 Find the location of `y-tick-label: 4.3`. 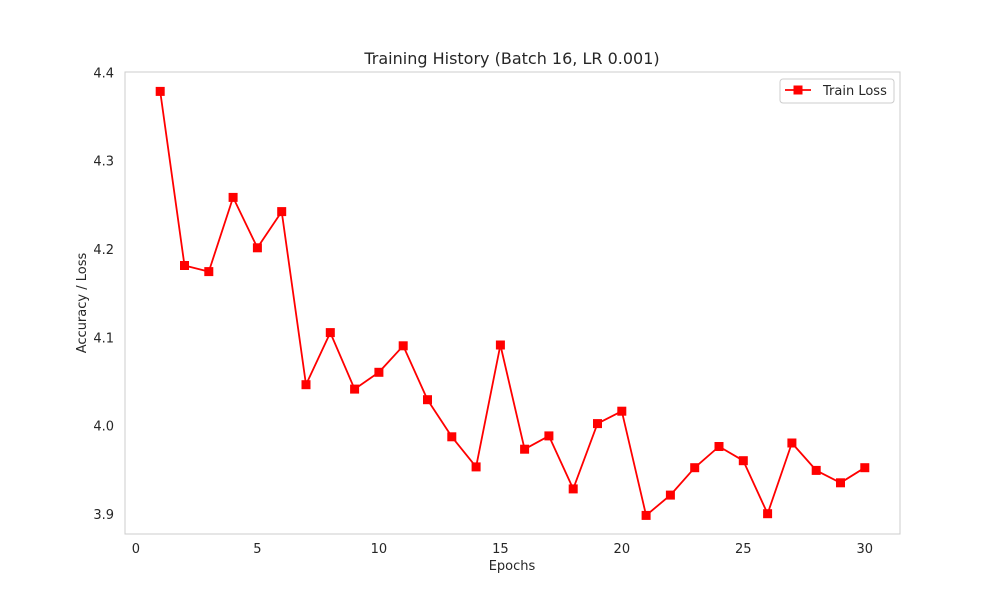

y-tick-label: 4.3 is located at coordinates (103, 162).